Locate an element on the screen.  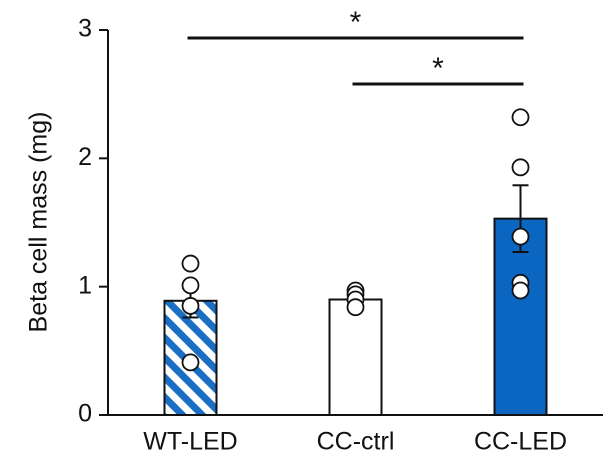
y-tick-label: 2 is located at coordinates (85, 157).